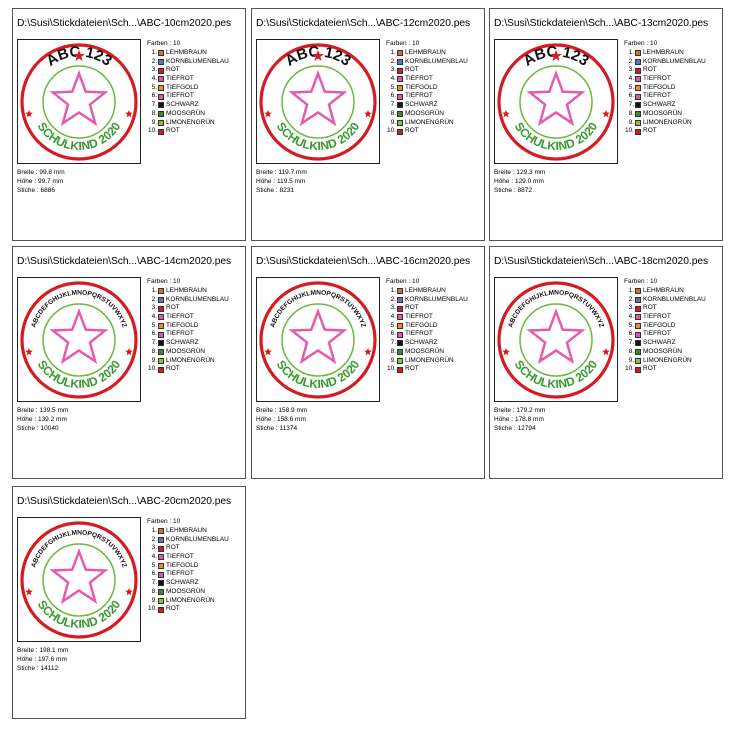  Describe the element at coordinates (435, 105) in the screenshot. I see `color-row: 7. SCHWARZ` at that location.